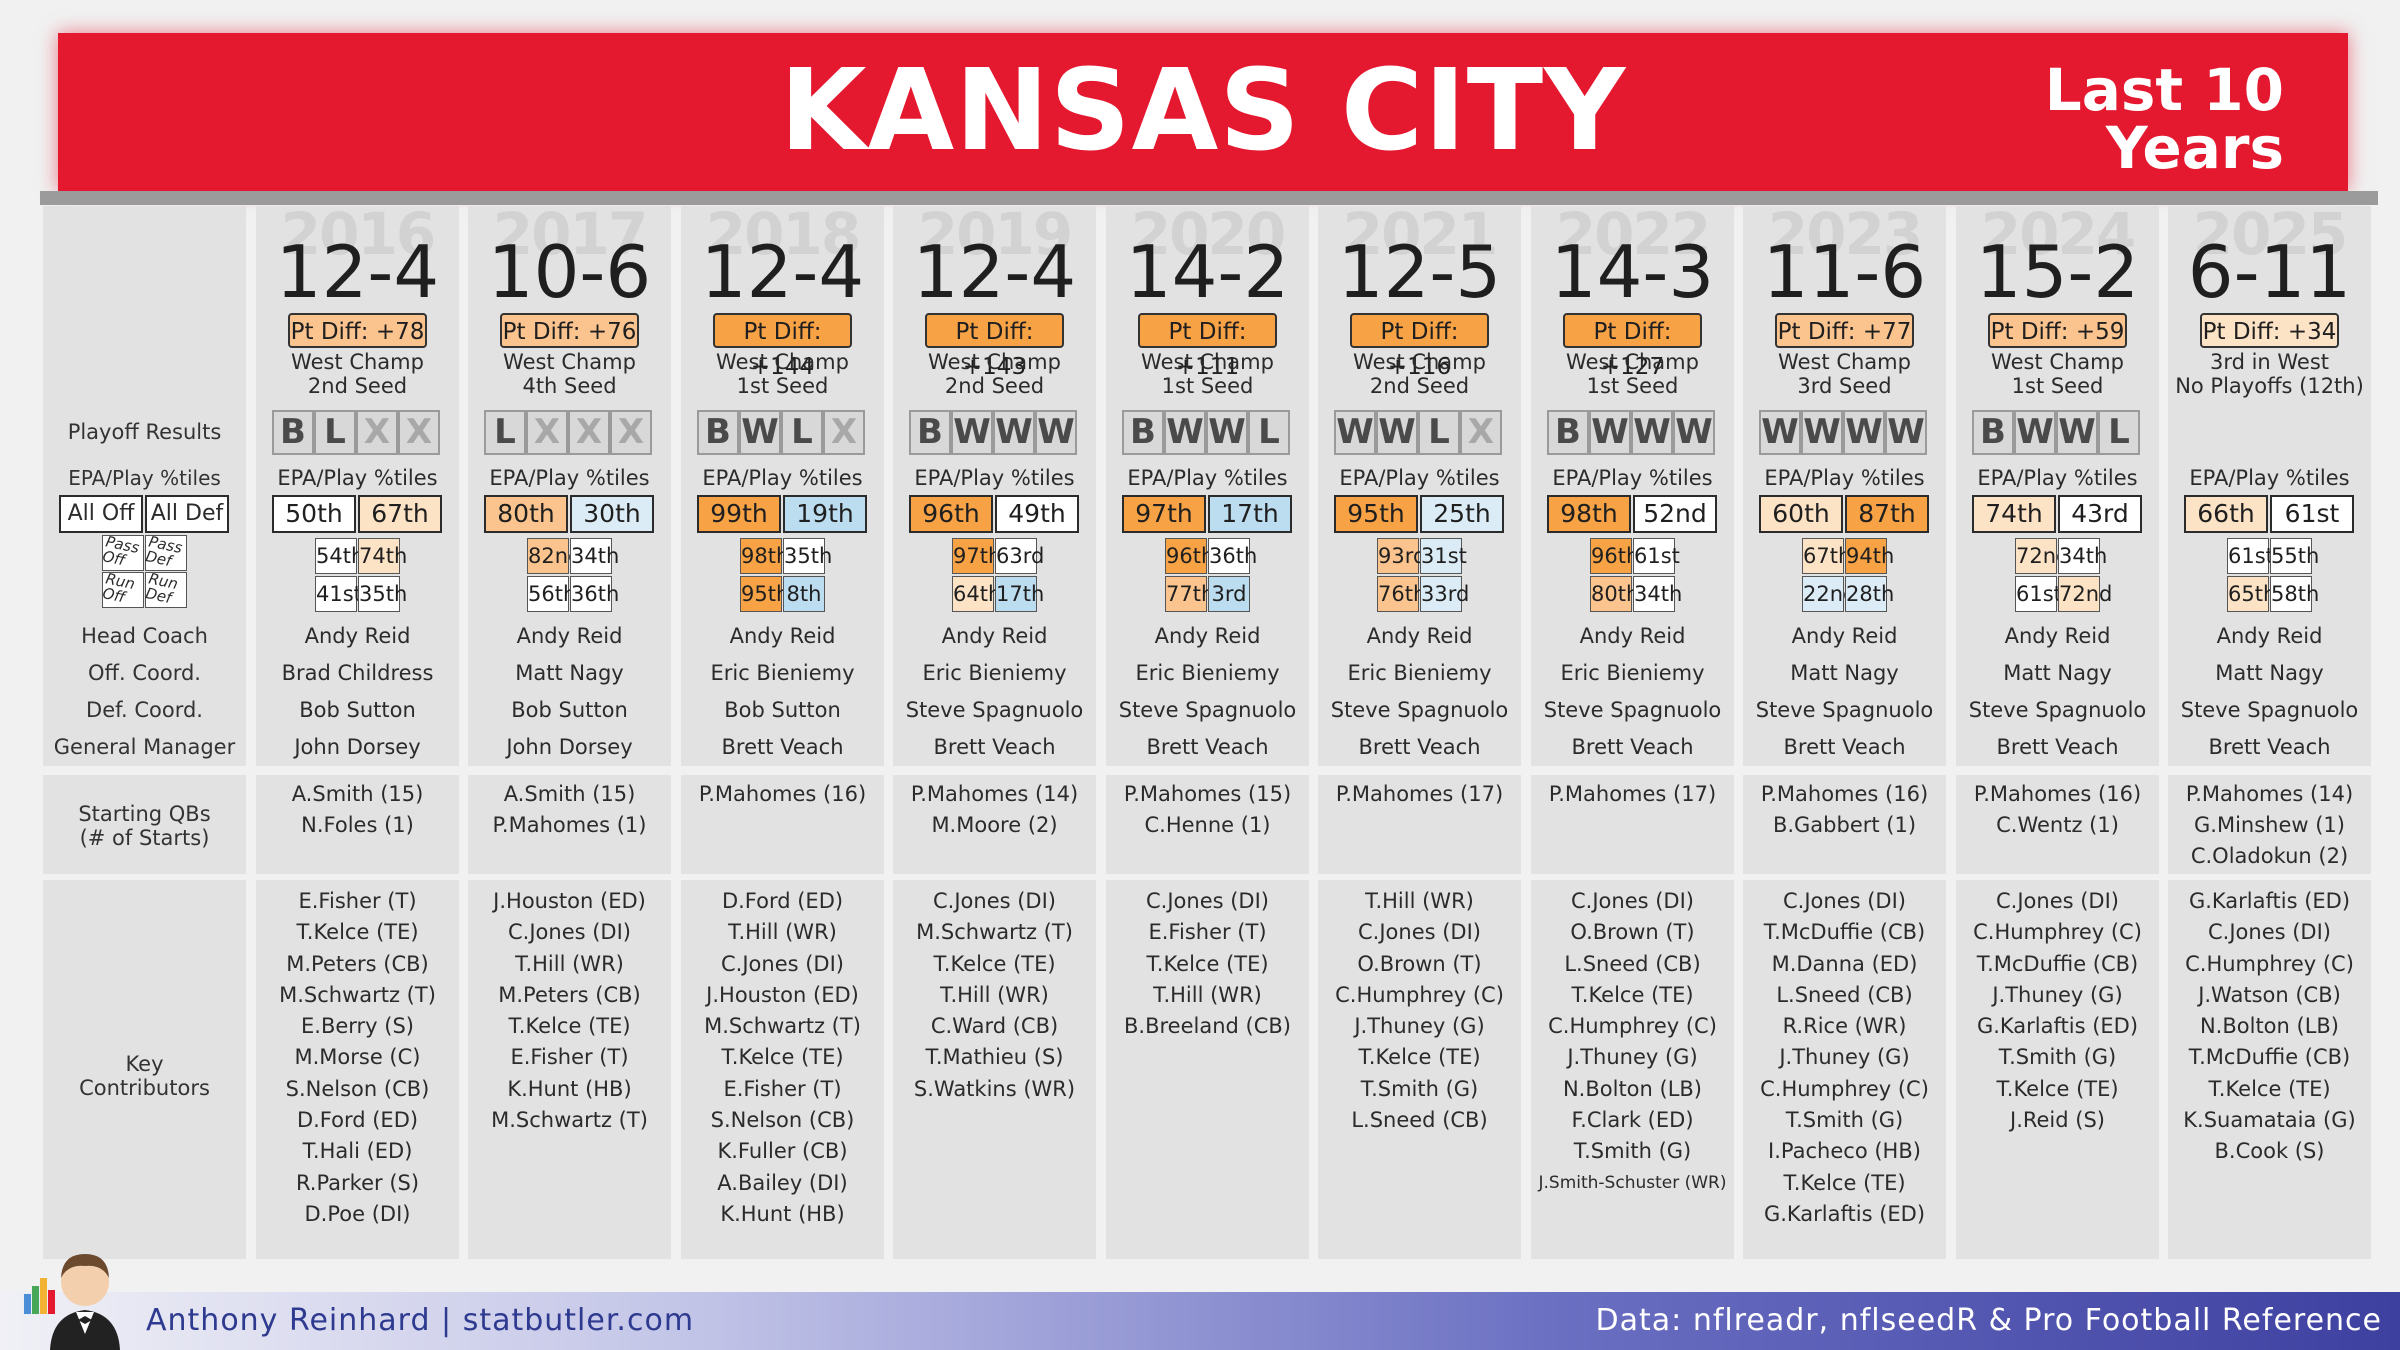  Describe the element at coordinates (612, 514) in the screenshot. I see `epa-all-def: 30th` at that location.